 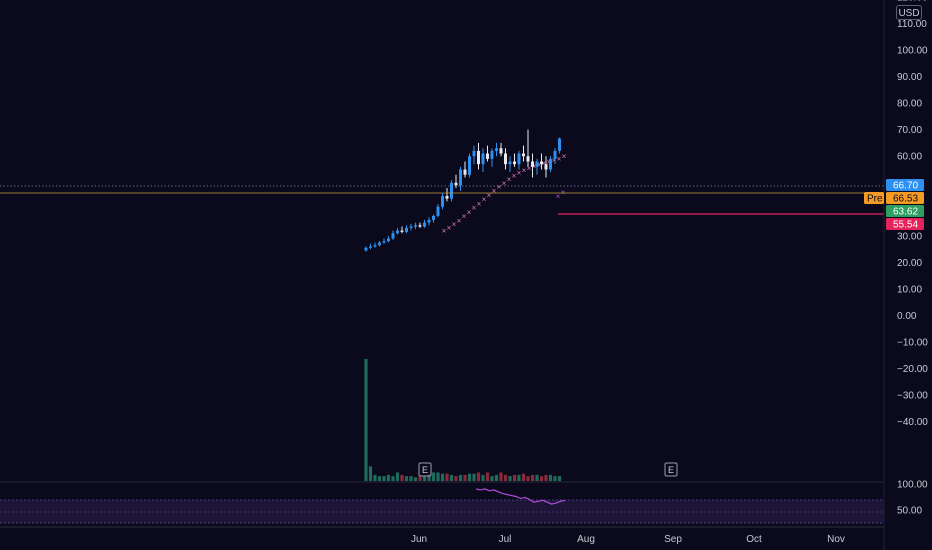 I want to click on y-tick-label: 30.00, so click(x=909, y=236).